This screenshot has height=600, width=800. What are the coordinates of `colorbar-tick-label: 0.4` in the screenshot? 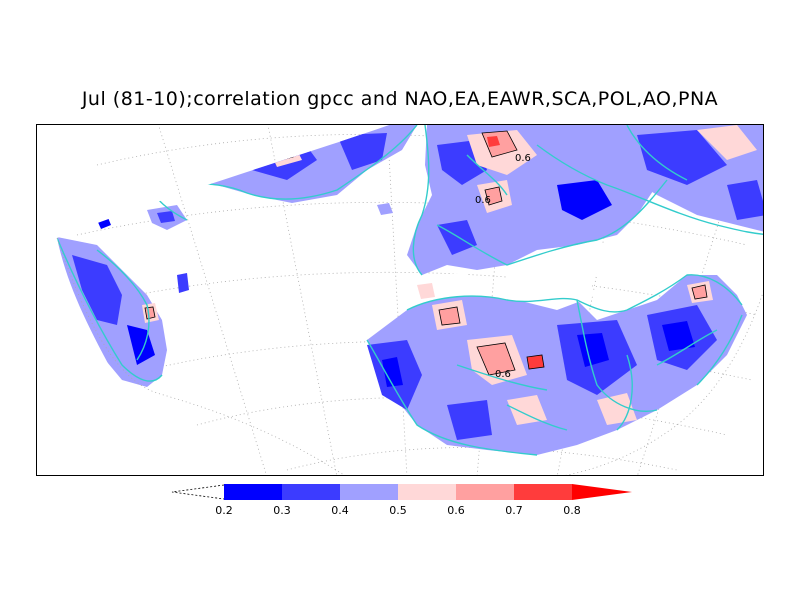 It's located at (340, 510).